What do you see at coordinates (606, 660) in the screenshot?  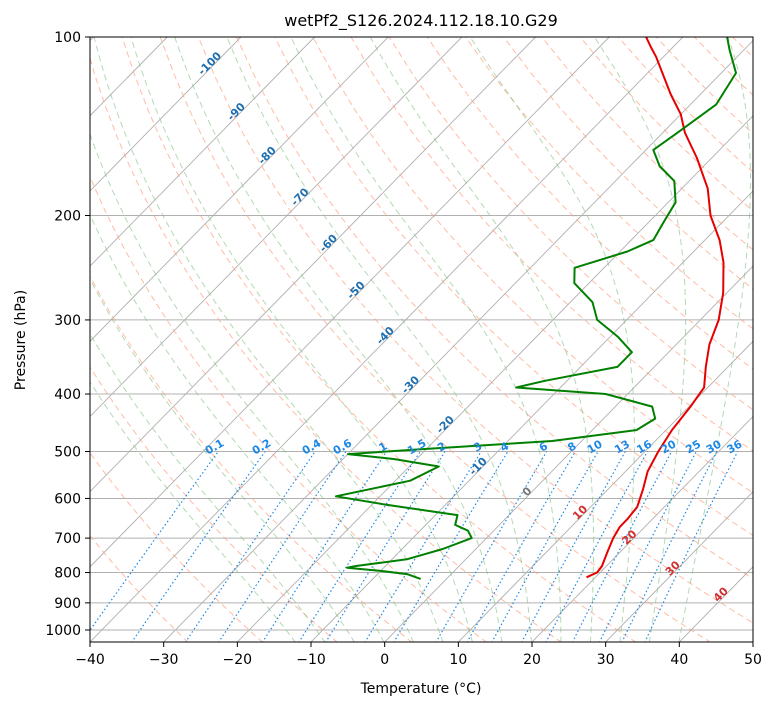 I see `x-tick-label: 30` at bounding box center [606, 660].